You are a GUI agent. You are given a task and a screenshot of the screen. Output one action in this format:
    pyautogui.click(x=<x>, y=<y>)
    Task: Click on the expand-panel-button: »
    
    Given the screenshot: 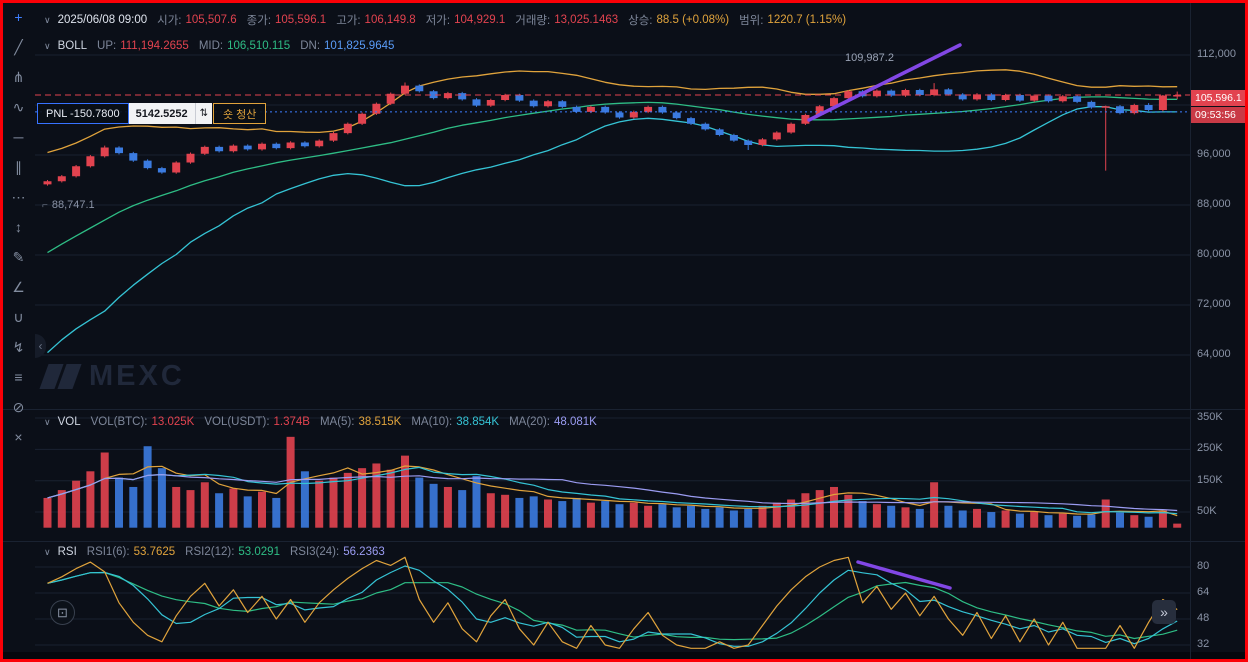 What is the action you would take?
    pyautogui.click(x=1164, y=612)
    